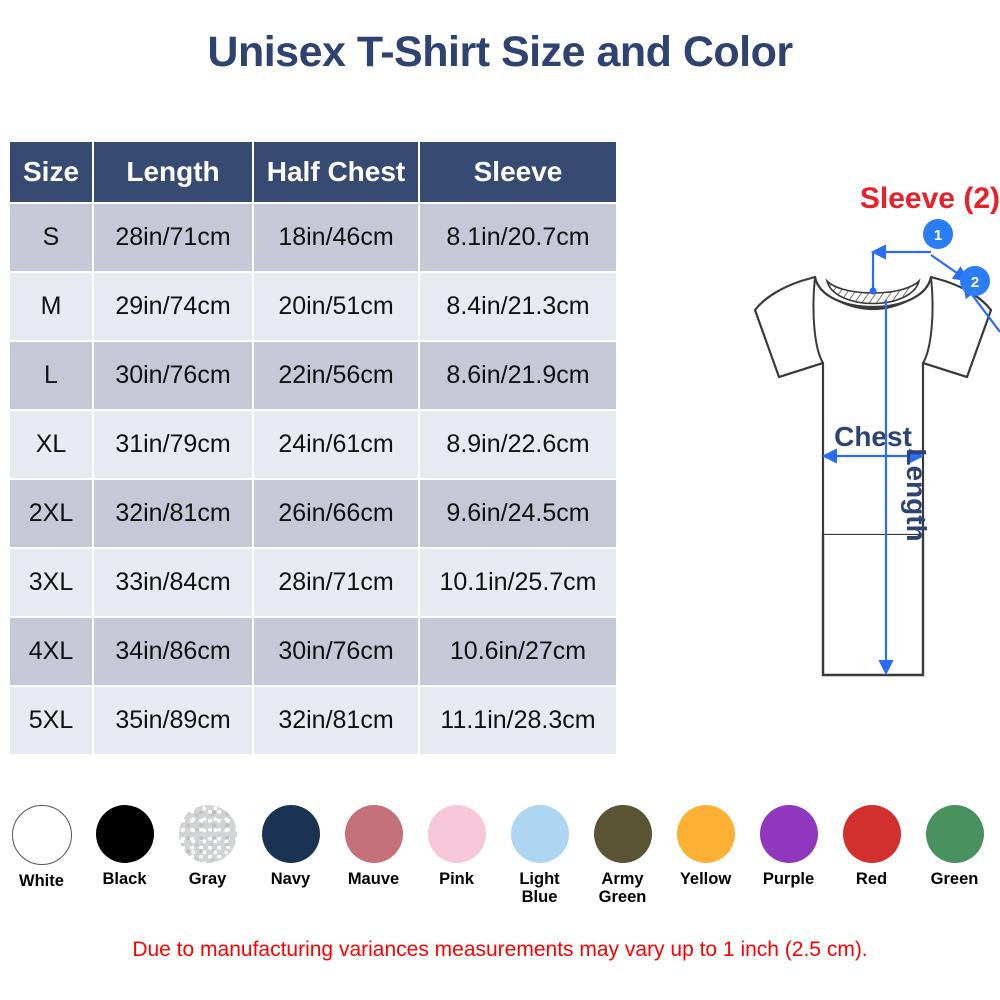  I want to click on cell-sleeve: 8.1in/20.7cm, so click(518, 237).